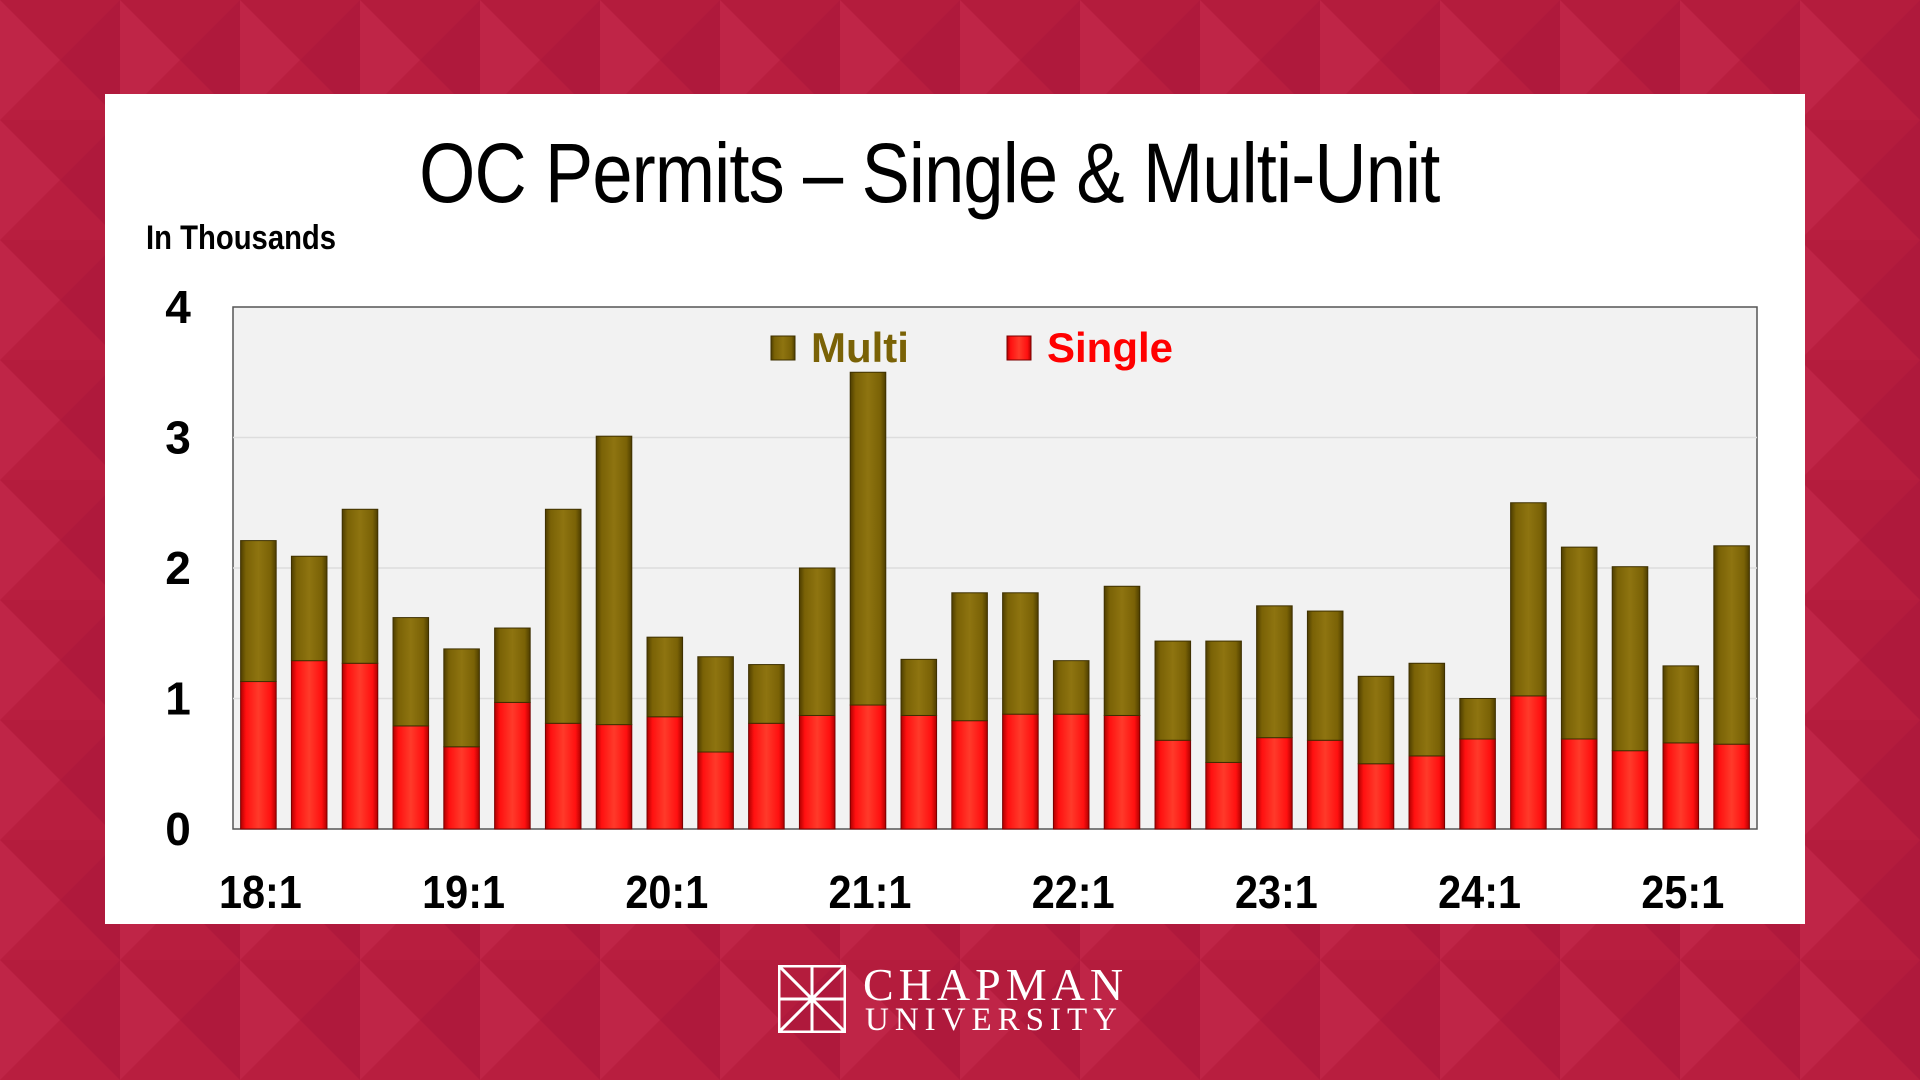  What do you see at coordinates (1479, 893) in the screenshot?
I see `x-tick-label: 24:1` at bounding box center [1479, 893].